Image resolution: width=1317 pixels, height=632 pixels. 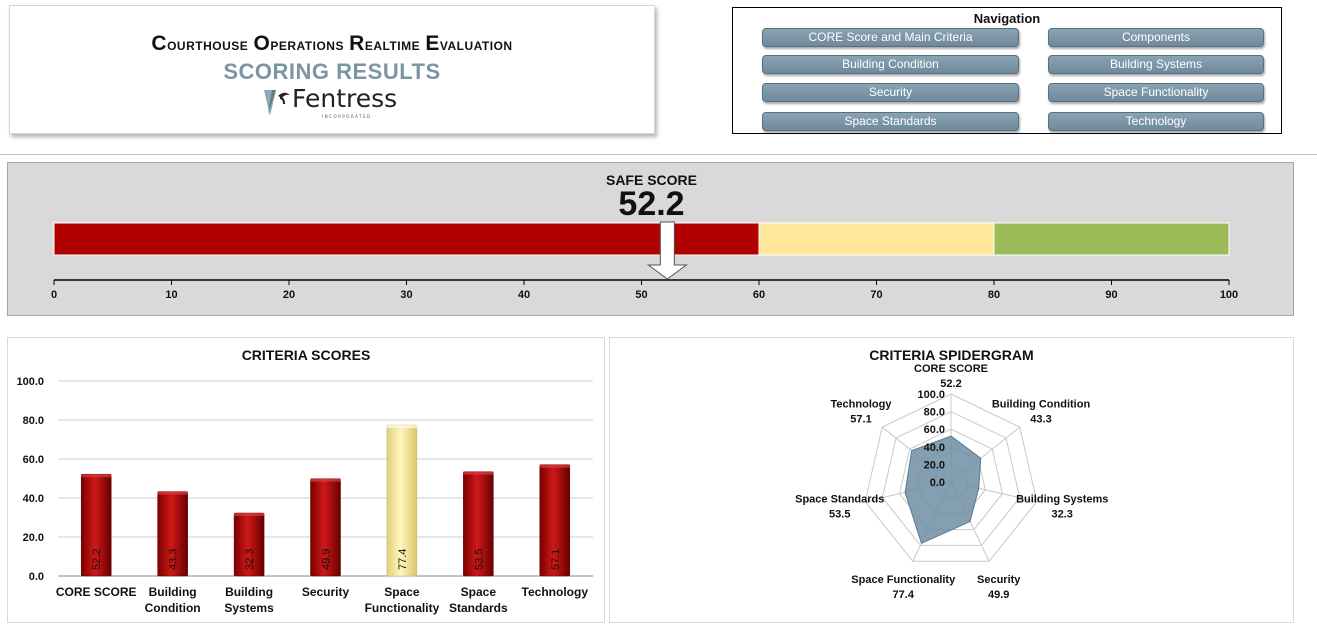 I want to click on title-word-rest: perations, so click(x=310, y=44).